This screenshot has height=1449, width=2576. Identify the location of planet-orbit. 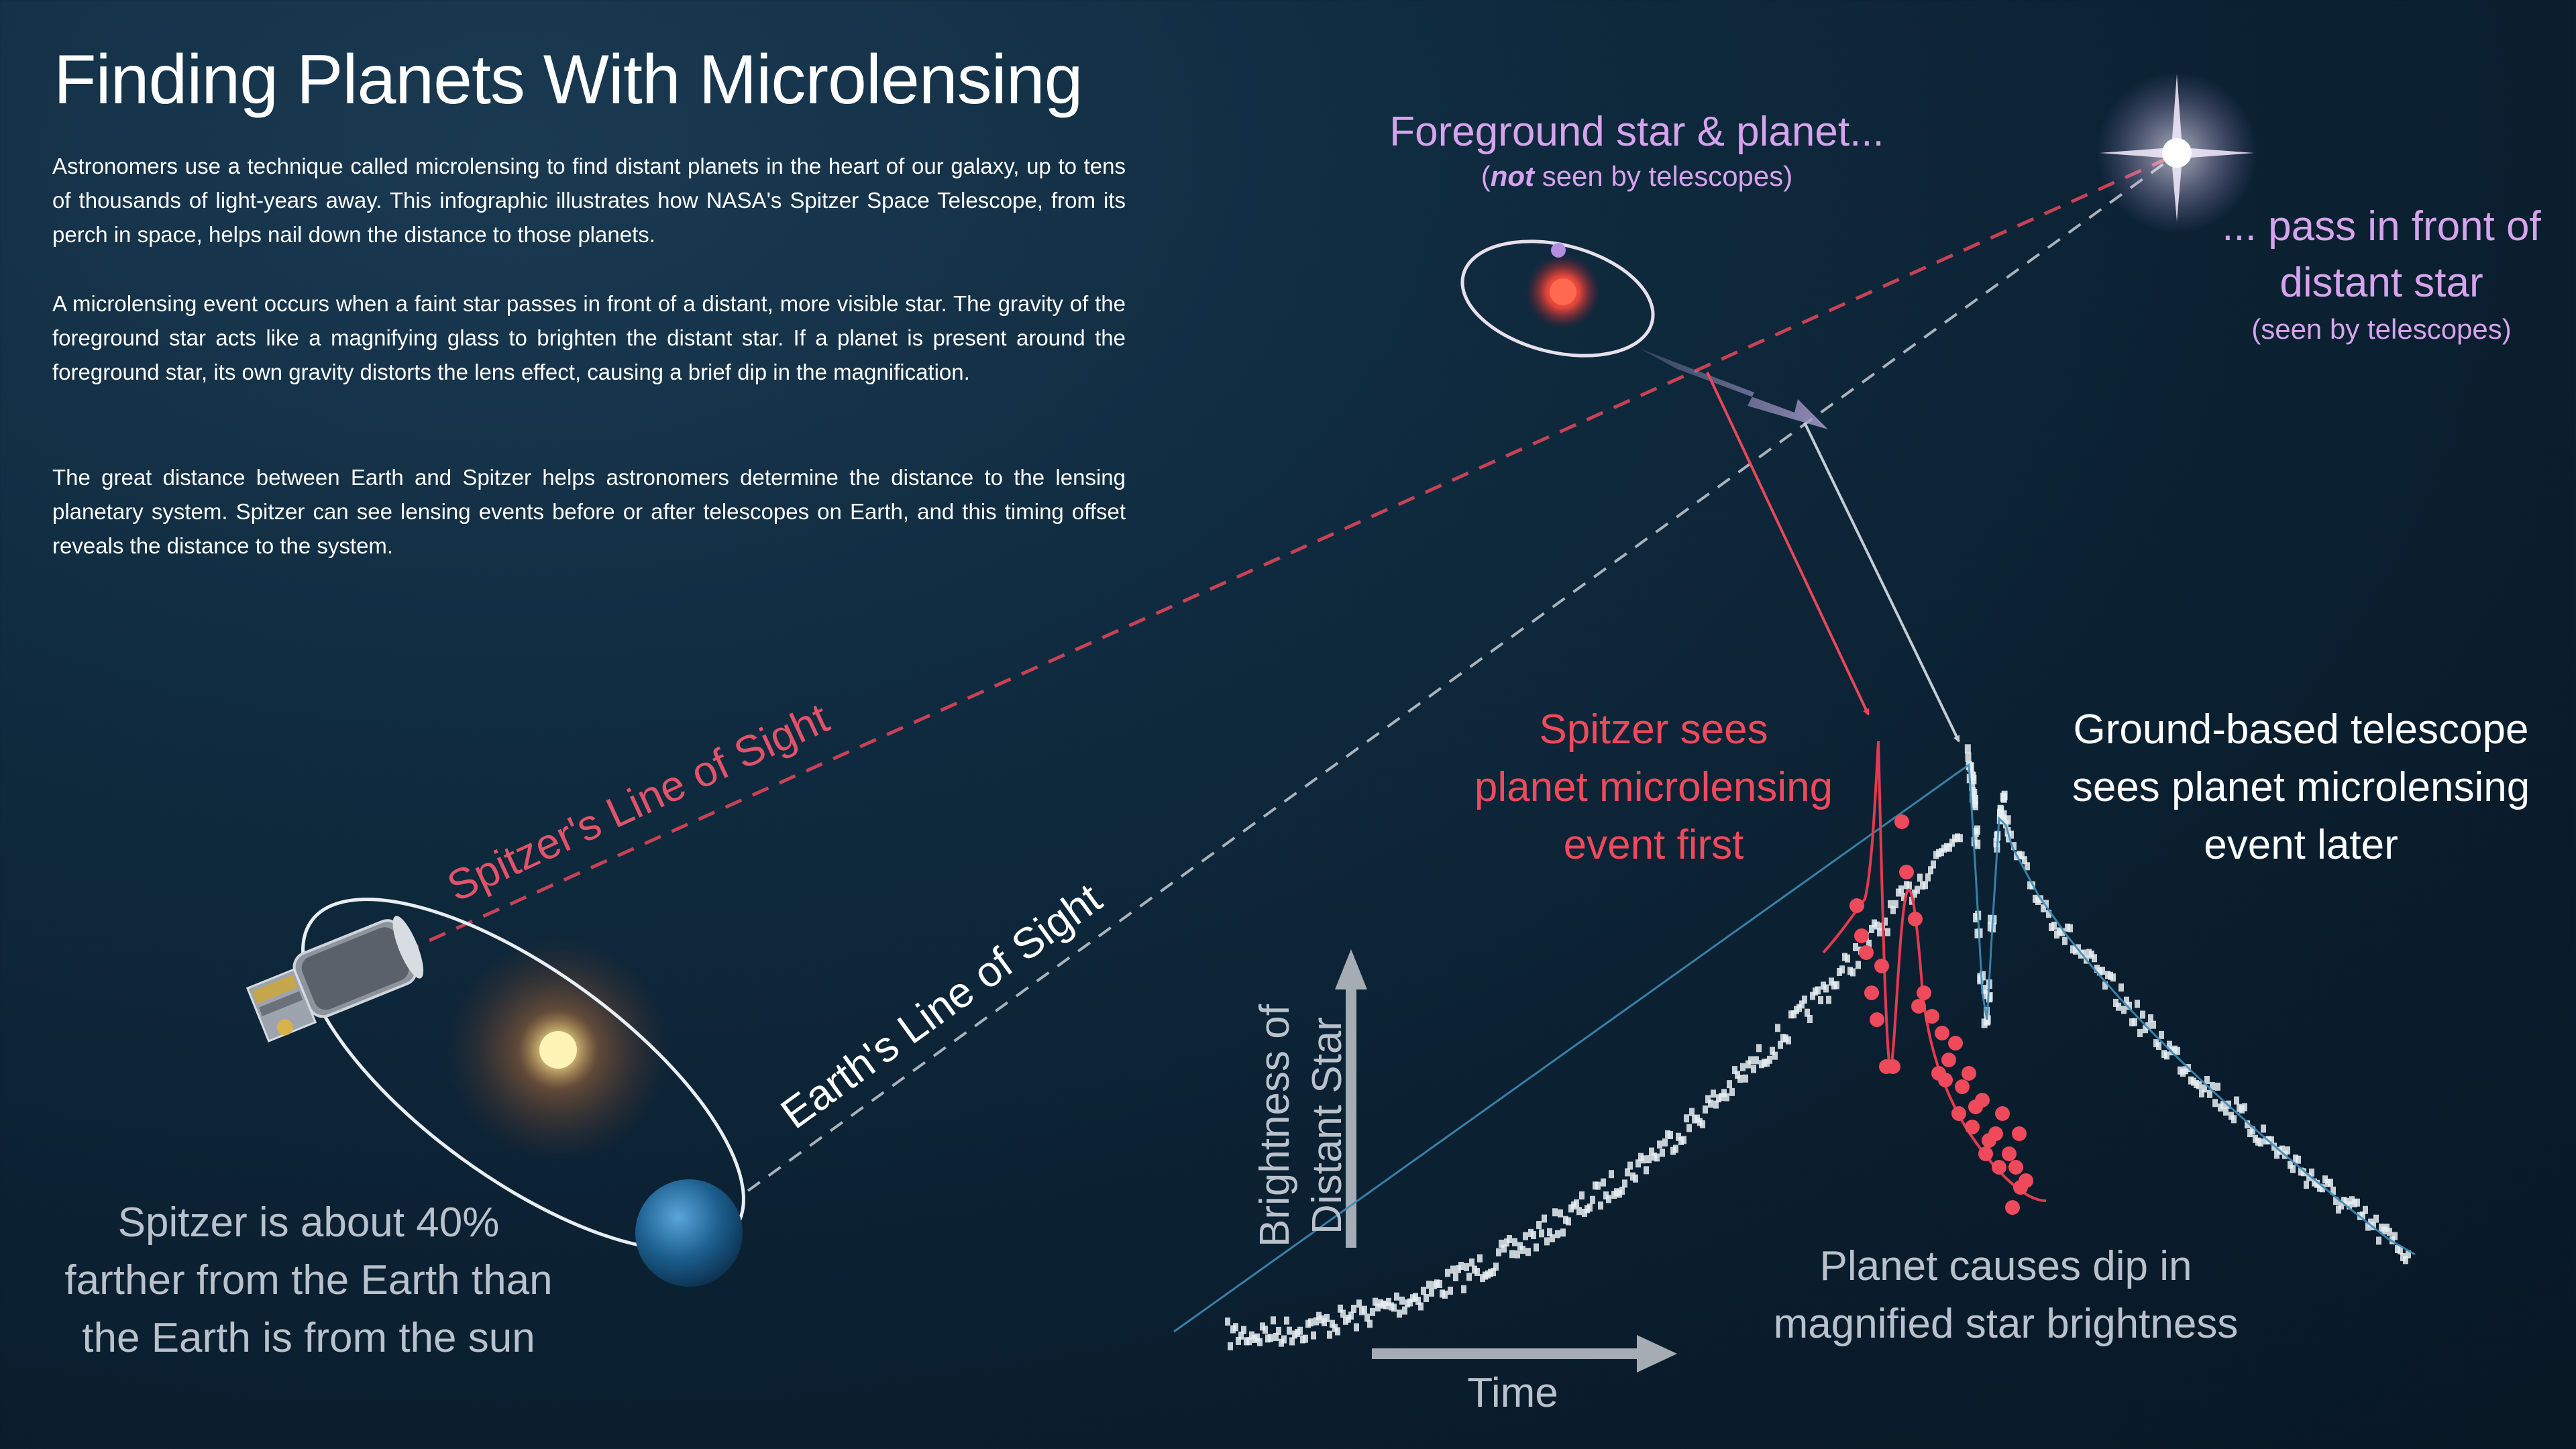
(1557, 298).